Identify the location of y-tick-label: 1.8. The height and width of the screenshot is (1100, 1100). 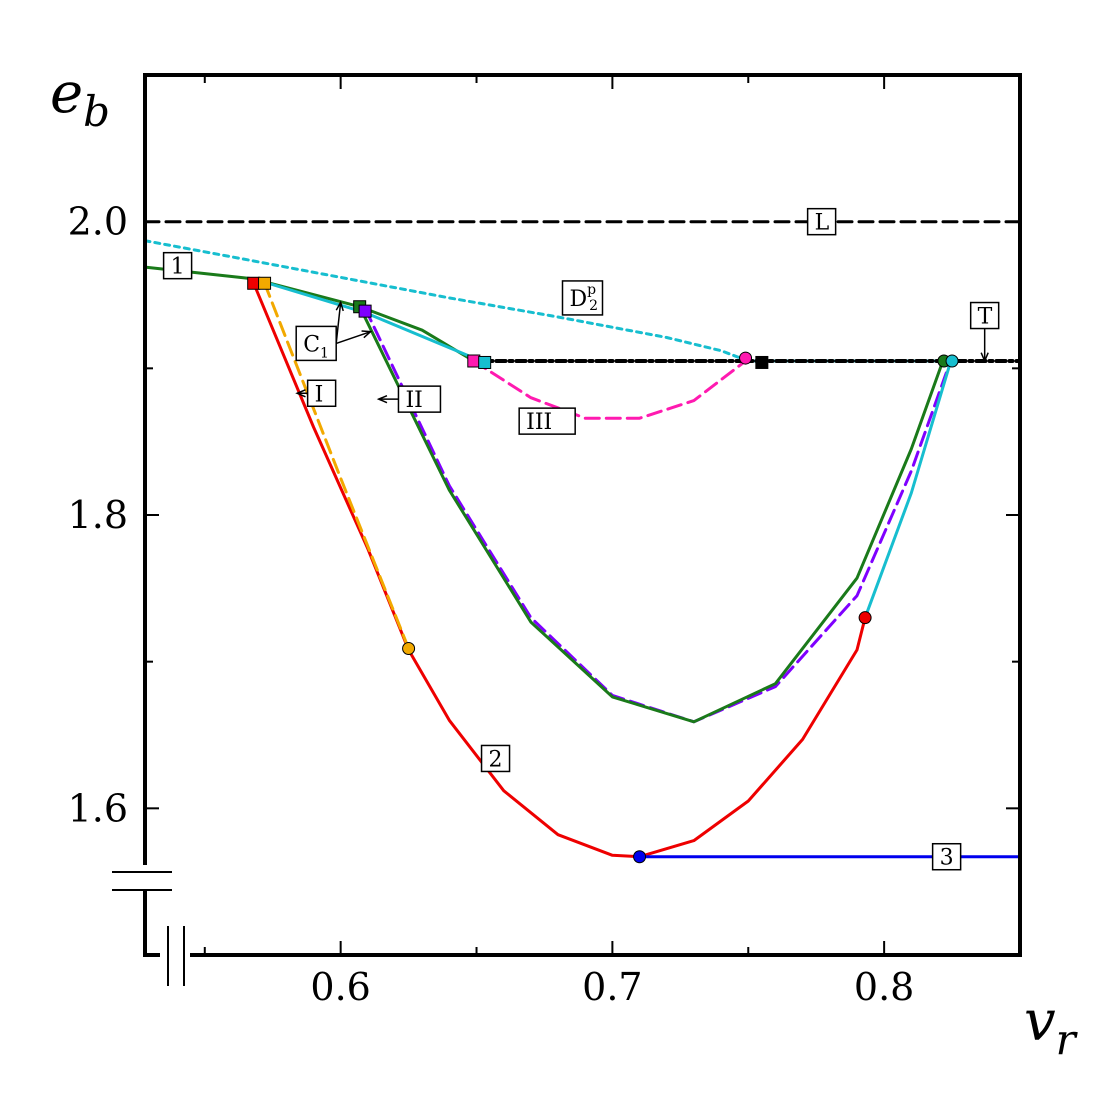
(98, 515).